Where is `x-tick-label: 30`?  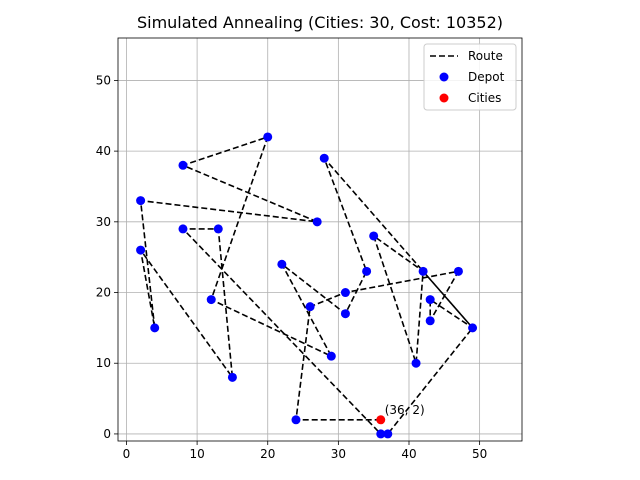 x-tick-label: 30 is located at coordinates (338, 454).